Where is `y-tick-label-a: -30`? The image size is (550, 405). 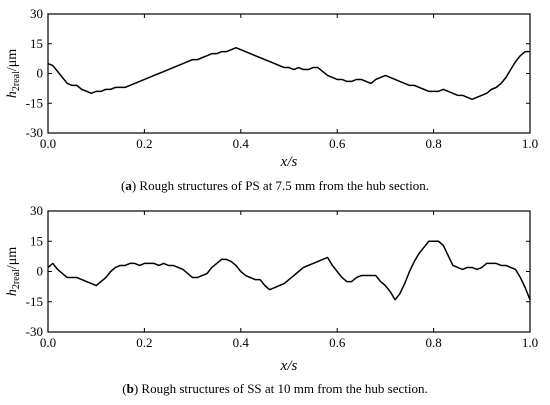
y-tick-label-a: -30 is located at coordinates (34, 132).